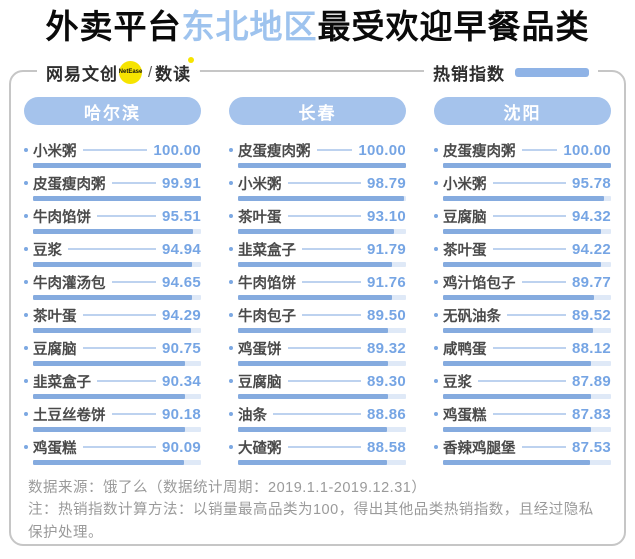  What do you see at coordinates (591, 183) in the screenshot?
I see `item-value: 95.78` at bounding box center [591, 183].